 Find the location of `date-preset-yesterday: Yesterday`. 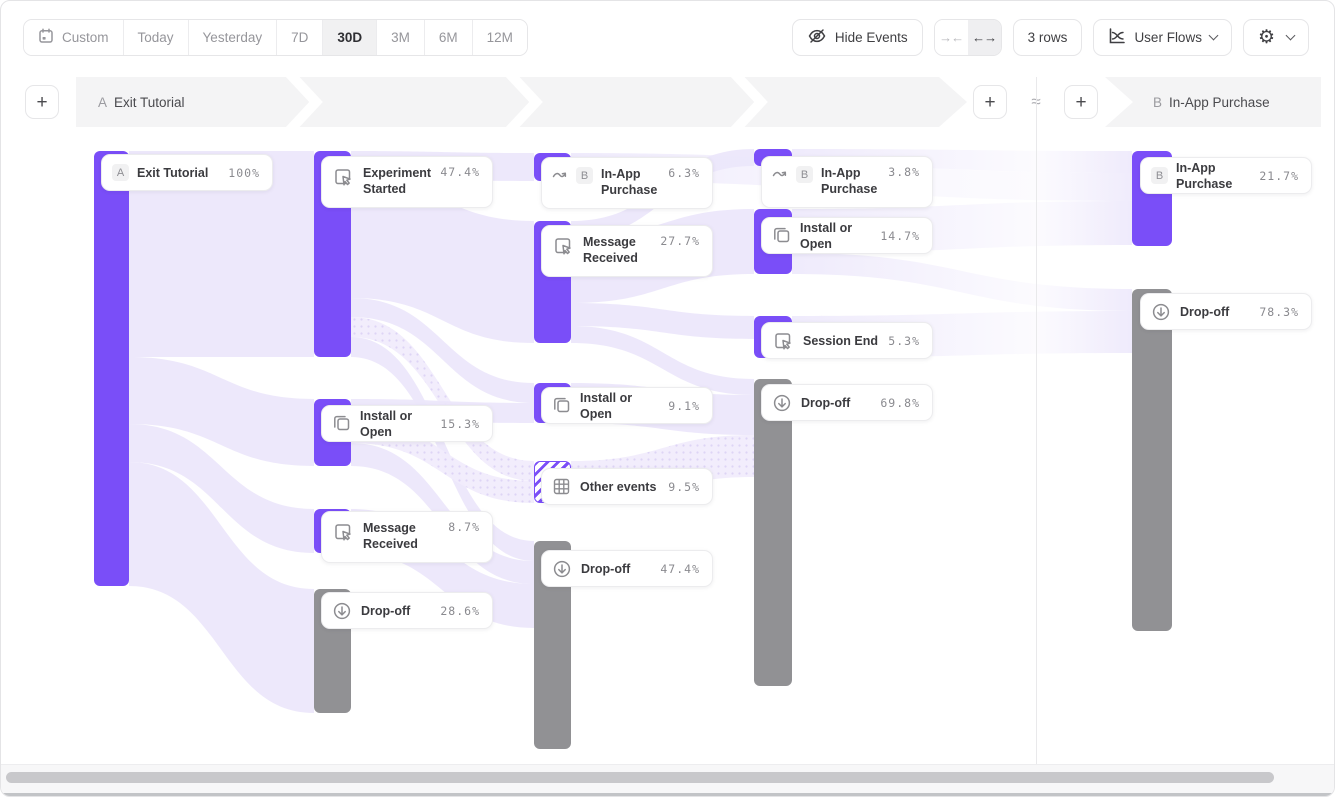

date-preset-yesterday: Yesterday is located at coordinates (233, 37).